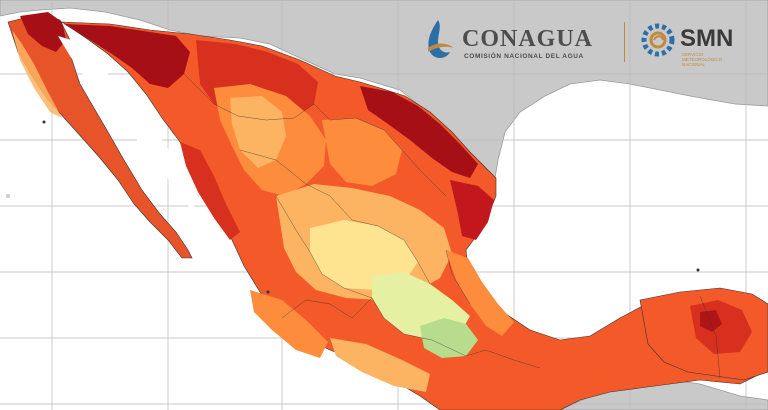  I want to click on northeast-extreme-zone, so click(419, 132).